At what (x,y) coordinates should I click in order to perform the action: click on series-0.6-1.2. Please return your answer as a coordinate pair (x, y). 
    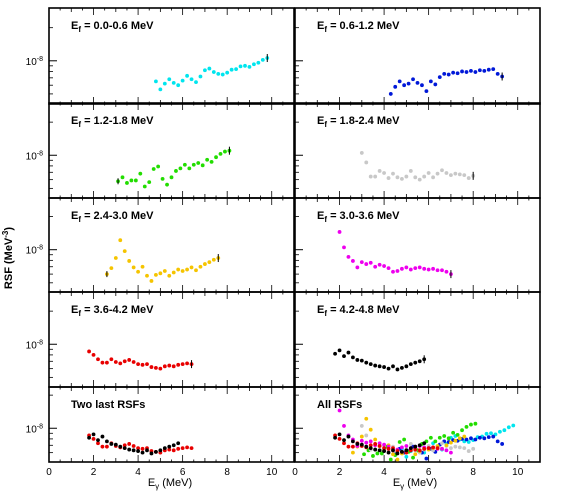
    Looking at the image, I should click on (446, 81).